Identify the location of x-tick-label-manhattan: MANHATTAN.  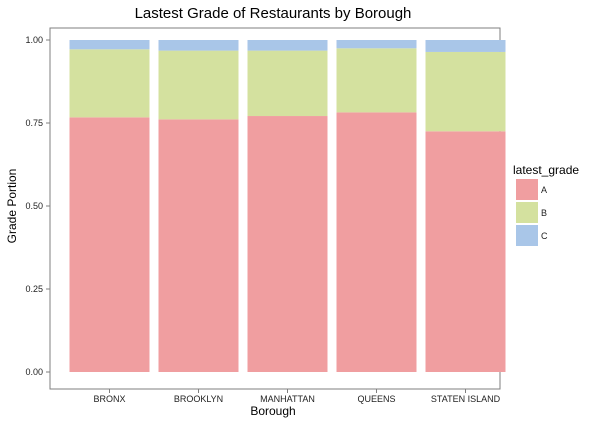
(287, 399).